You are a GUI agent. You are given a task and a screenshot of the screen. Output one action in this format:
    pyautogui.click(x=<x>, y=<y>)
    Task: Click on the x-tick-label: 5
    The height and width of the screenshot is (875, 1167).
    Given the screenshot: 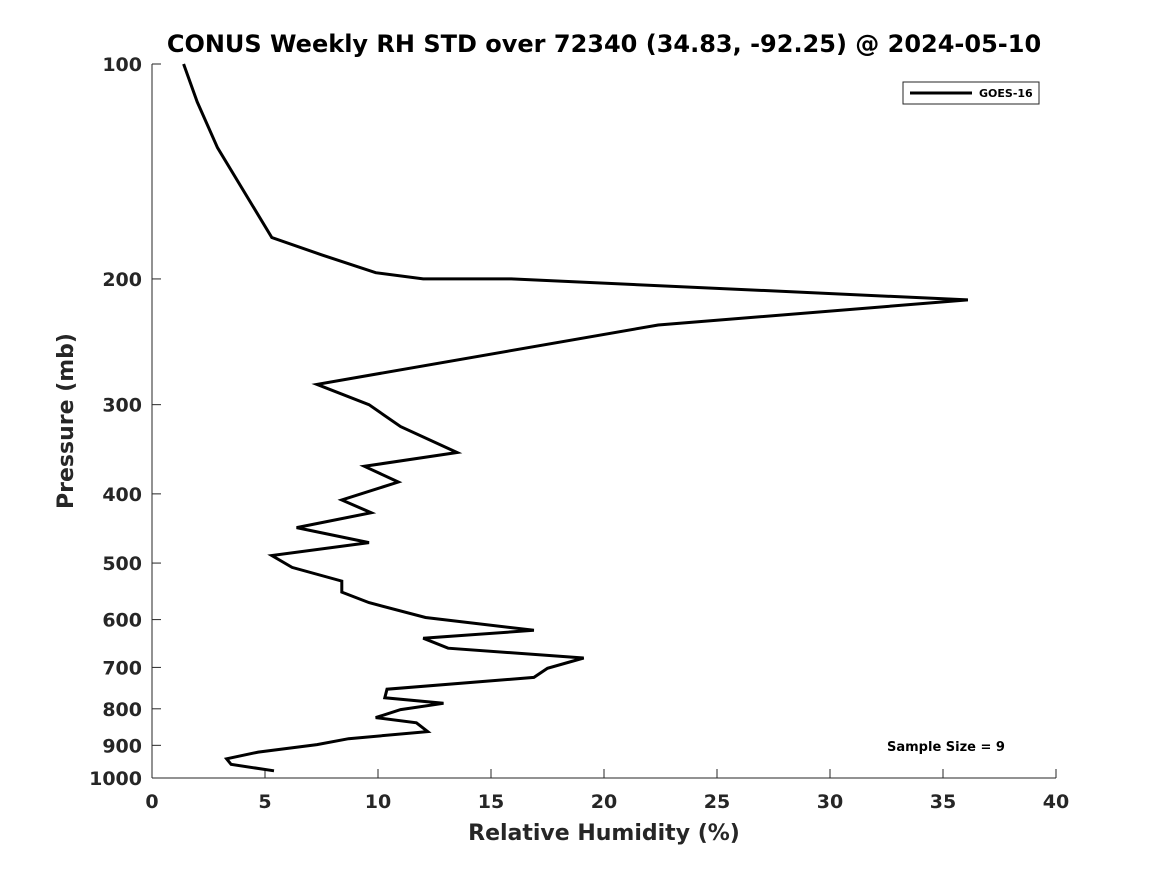 What is the action you would take?
    pyautogui.click(x=264, y=802)
    